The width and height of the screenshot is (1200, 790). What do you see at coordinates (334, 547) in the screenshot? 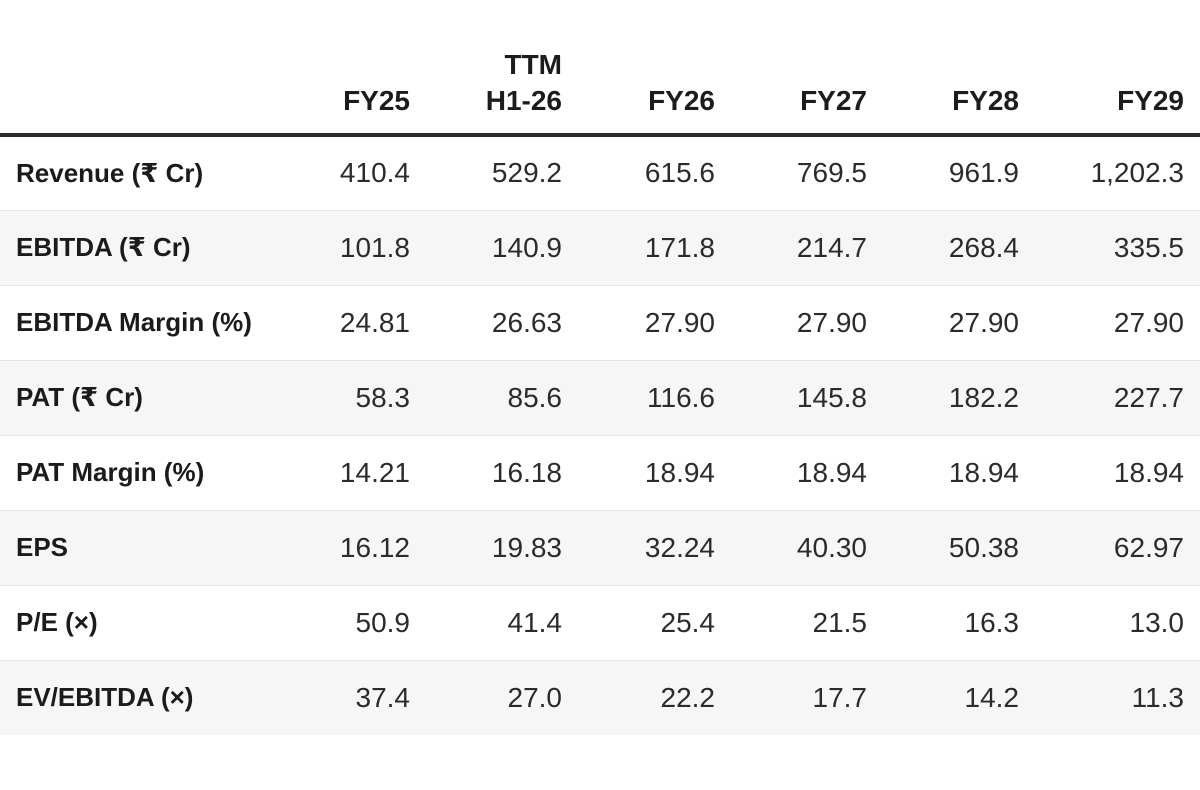
I see `cell: 16.12` at bounding box center [334, 547].